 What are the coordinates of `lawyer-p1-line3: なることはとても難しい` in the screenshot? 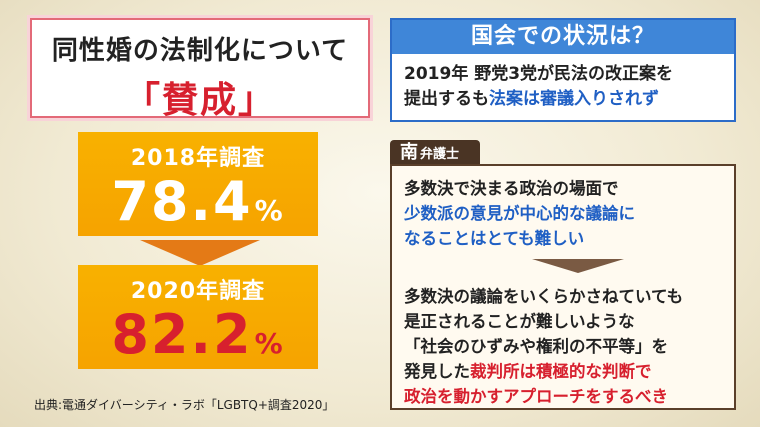 It's located at (494, 238).